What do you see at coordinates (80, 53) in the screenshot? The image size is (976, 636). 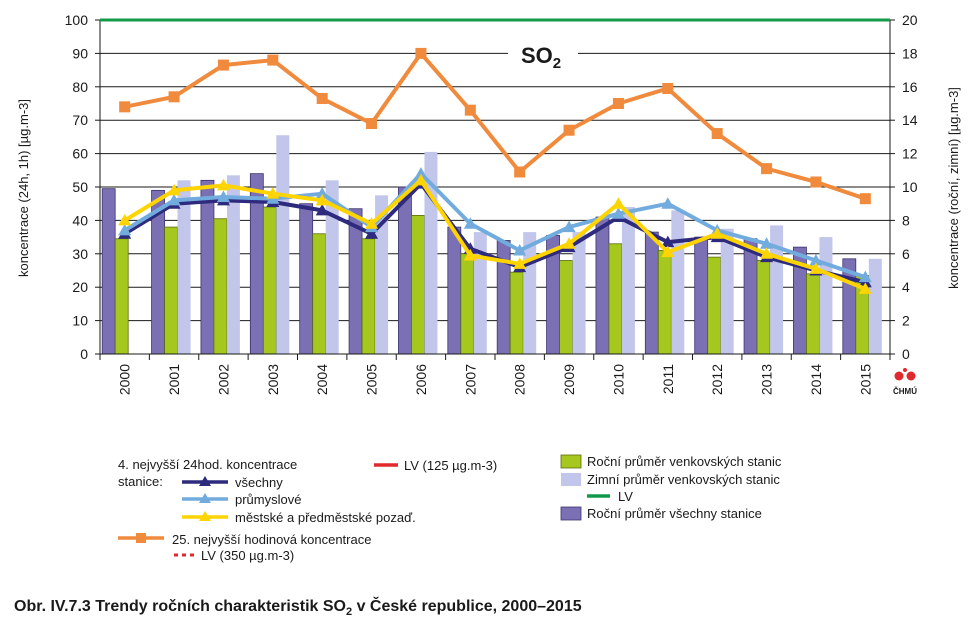 I see `left-tick-label: 90` at bounding box center [80, 53].